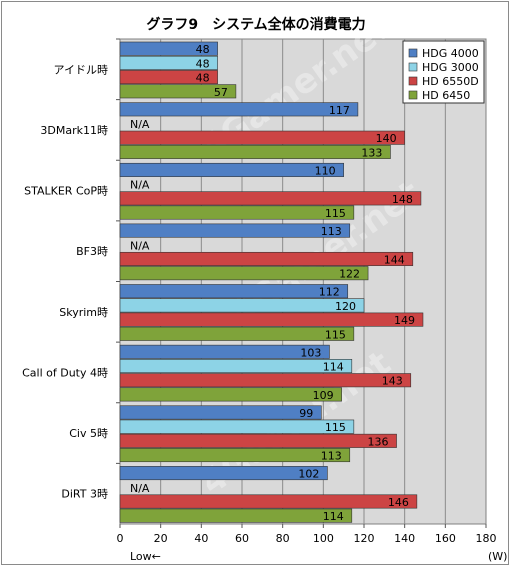 Image resolution: width=512 pixels, height=568 pixels. I want to click on x-tick-label: 140, so click(404, 538).